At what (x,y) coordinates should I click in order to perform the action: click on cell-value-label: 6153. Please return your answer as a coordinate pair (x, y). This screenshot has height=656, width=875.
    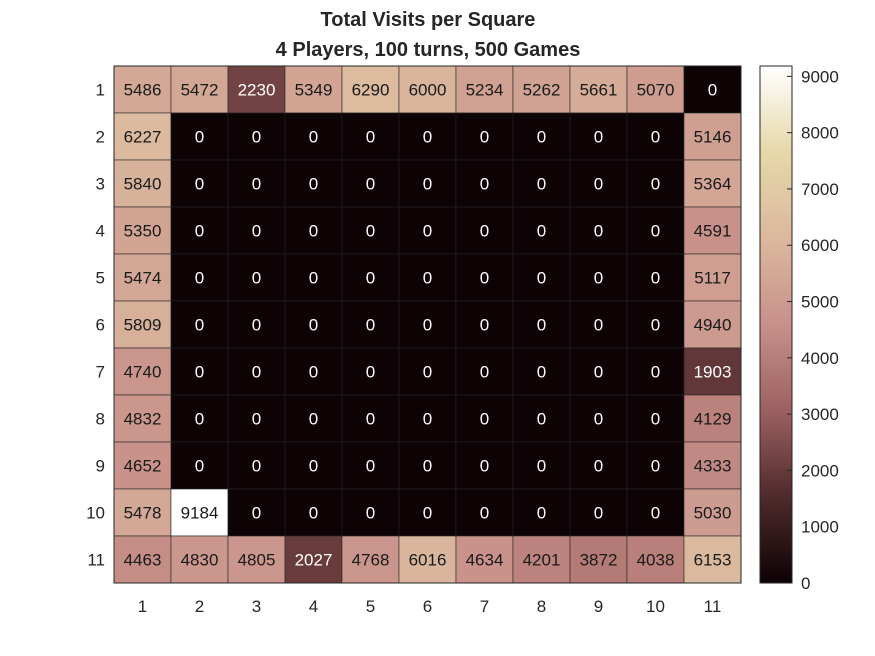
    Looking at the image, I should click on (713, 560).